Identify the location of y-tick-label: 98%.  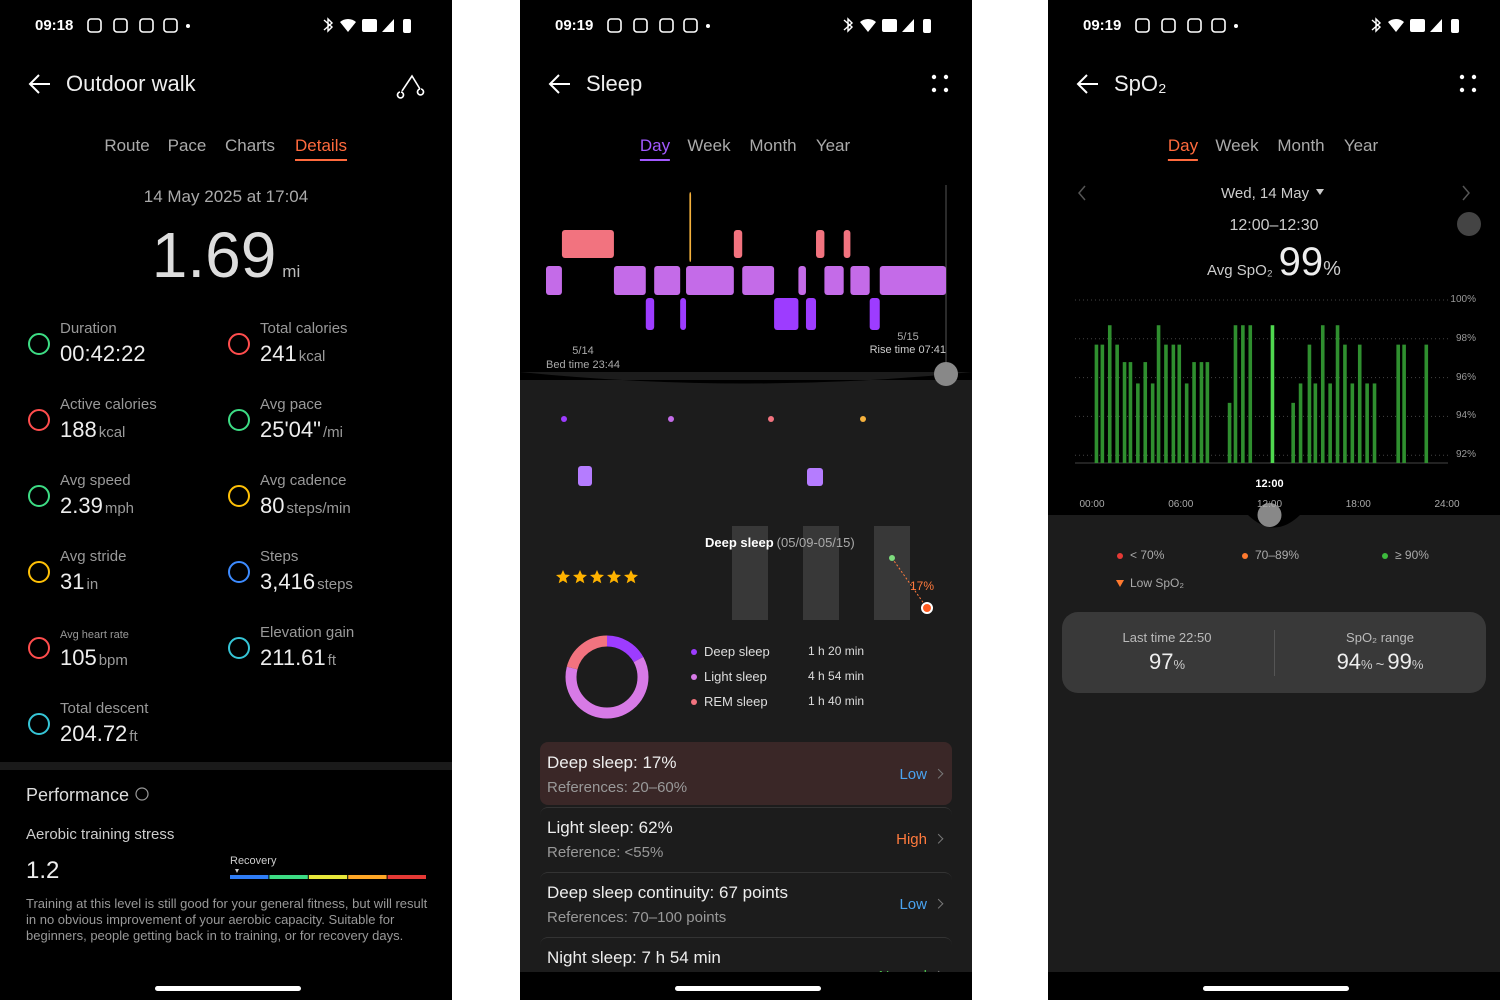
(1465, 338).